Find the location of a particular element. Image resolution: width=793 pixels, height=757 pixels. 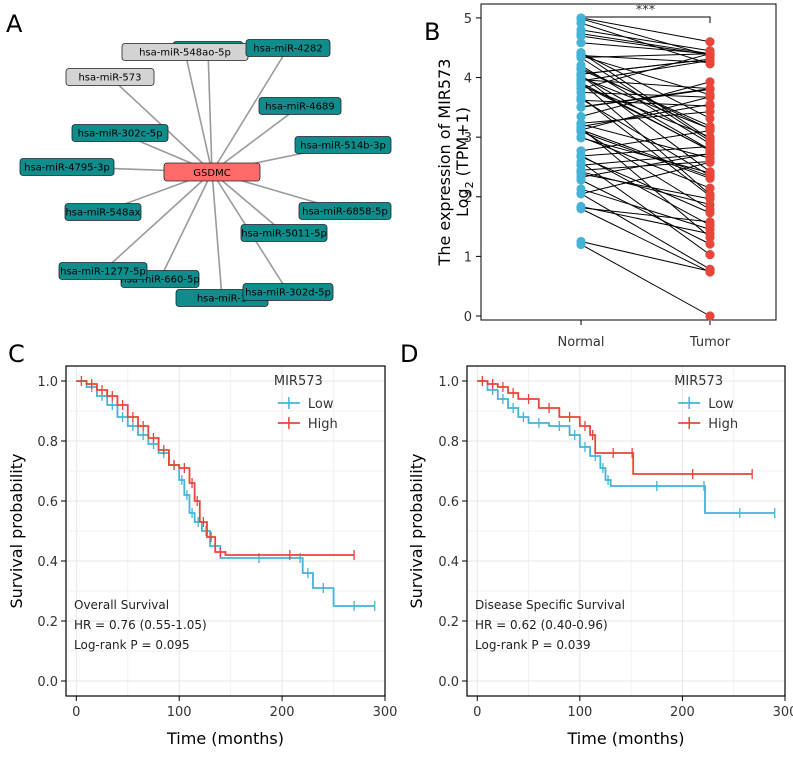

mirna-node-label: hsa-miR-4282 is located at coordinates (287, 49).